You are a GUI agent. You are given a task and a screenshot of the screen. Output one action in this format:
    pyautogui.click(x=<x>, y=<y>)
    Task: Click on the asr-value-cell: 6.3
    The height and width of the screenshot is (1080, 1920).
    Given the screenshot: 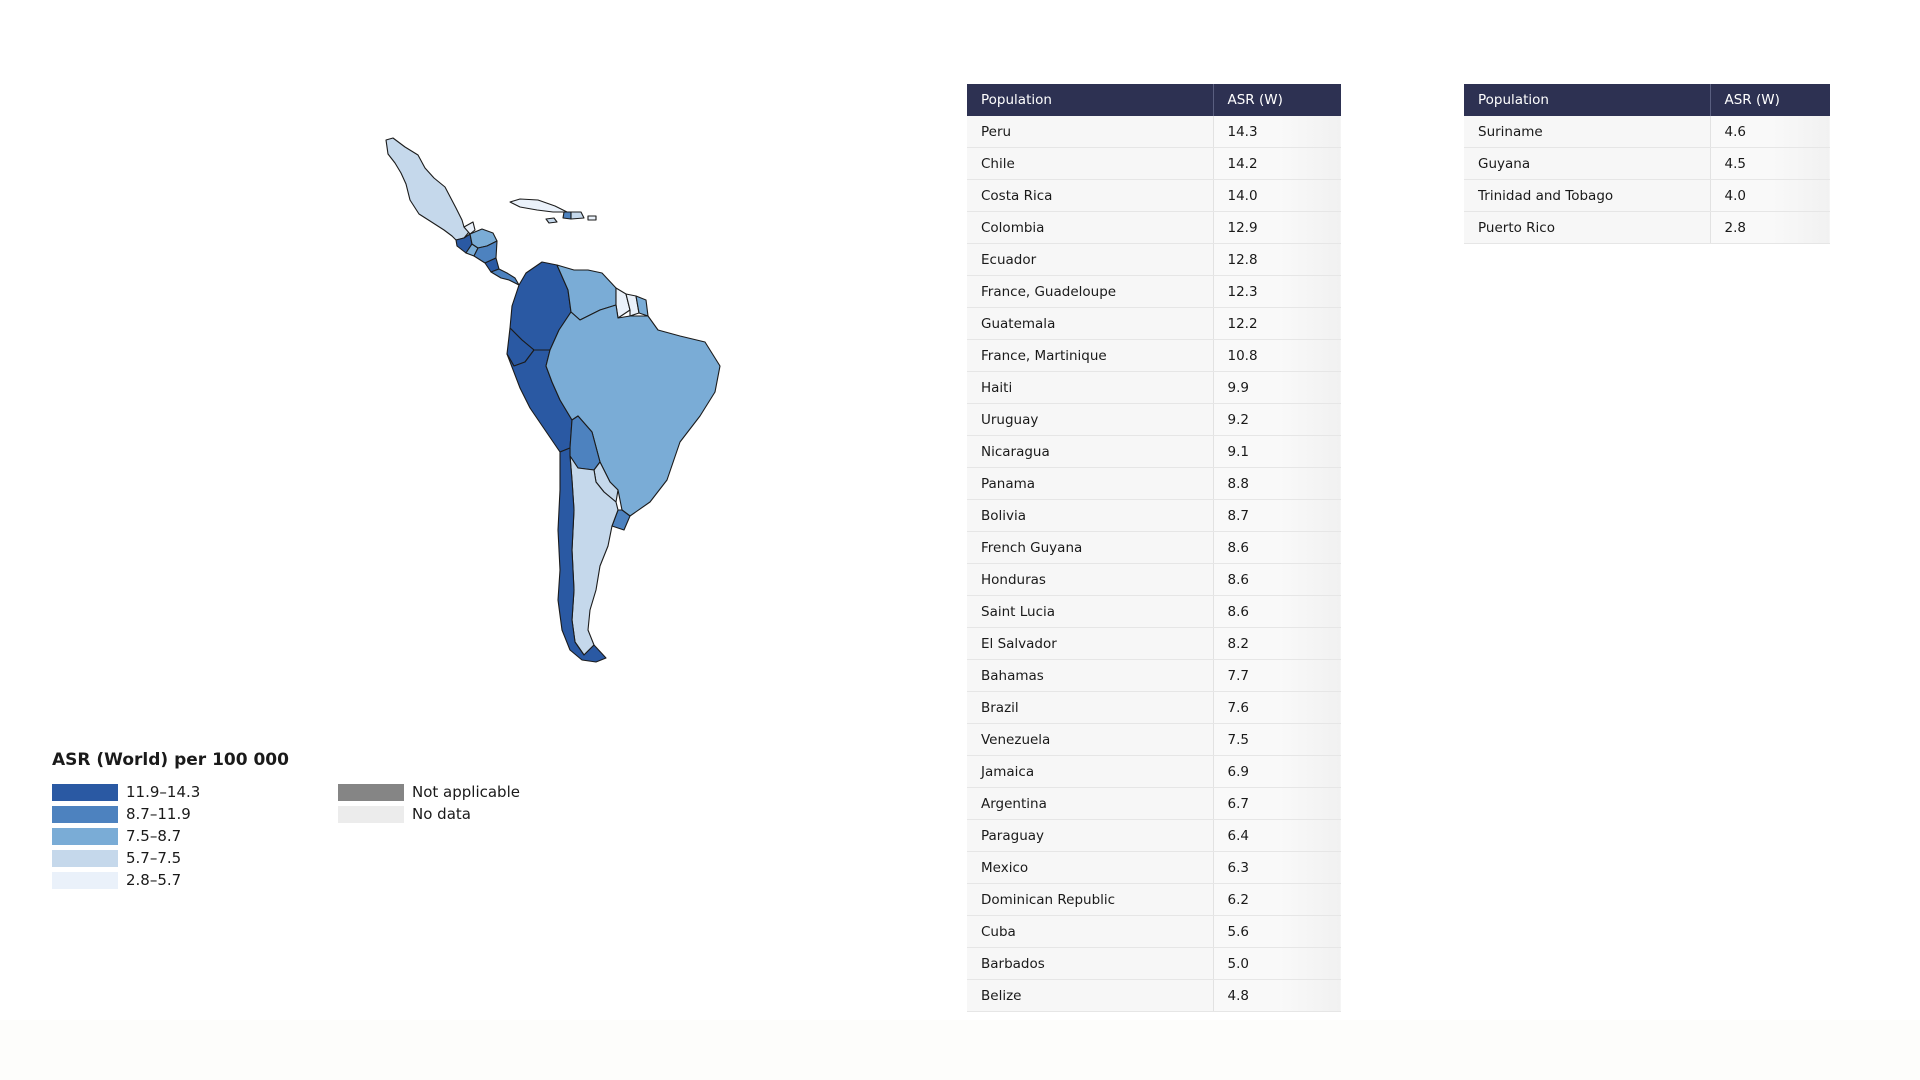 What is the action you would take?
    pyautogui.click(x=1276, y=867)
    